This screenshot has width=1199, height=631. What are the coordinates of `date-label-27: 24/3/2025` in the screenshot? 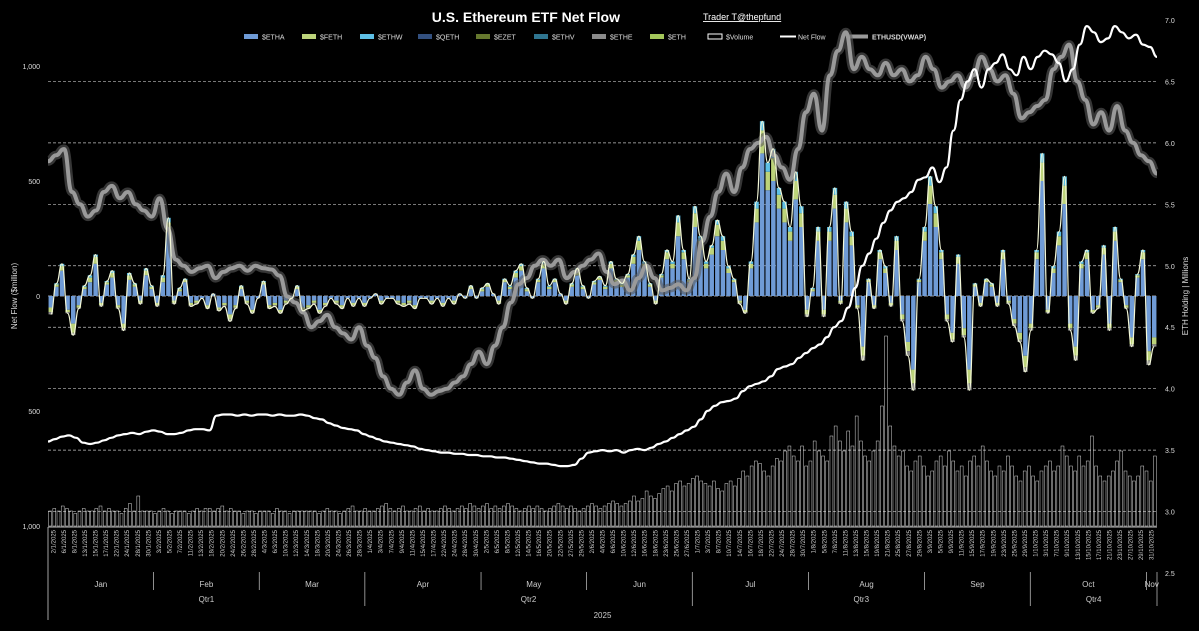 It's located at (340, 542).